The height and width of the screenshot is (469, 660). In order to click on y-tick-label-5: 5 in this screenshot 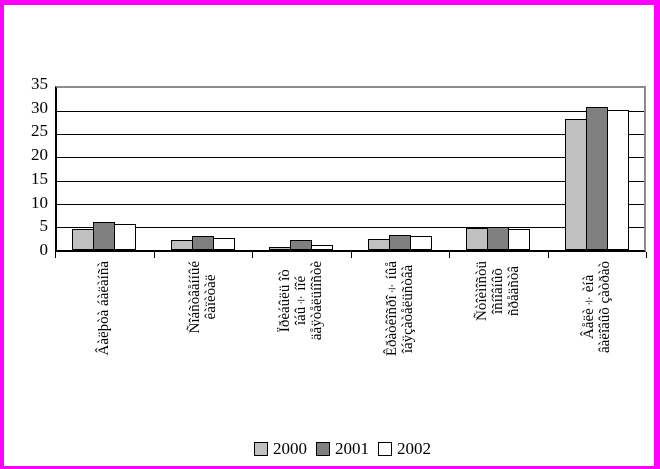, I will do `click(44, 225)`.